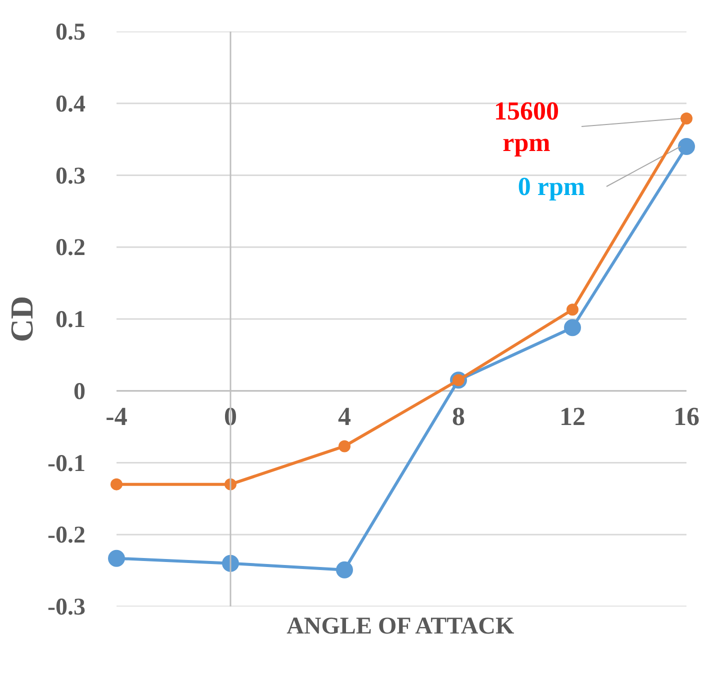 The width and height of the screenshot is (727, 673). What do you see at coordinates (344, 416) in the screenshot?
I see `x-tick-label: 4` at bounding box center [344, 416].